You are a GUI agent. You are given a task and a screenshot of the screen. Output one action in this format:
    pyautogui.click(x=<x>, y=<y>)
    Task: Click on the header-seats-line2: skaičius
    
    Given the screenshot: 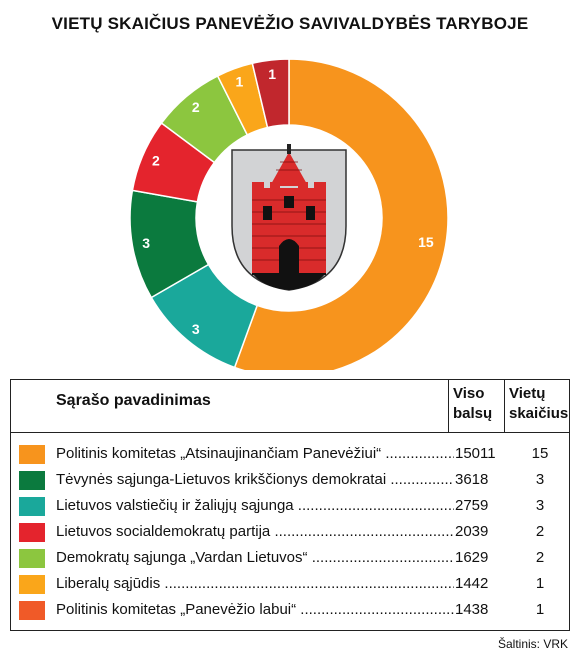 What is the action you would take?
    pyautogui.click(x=539, y=413)
    